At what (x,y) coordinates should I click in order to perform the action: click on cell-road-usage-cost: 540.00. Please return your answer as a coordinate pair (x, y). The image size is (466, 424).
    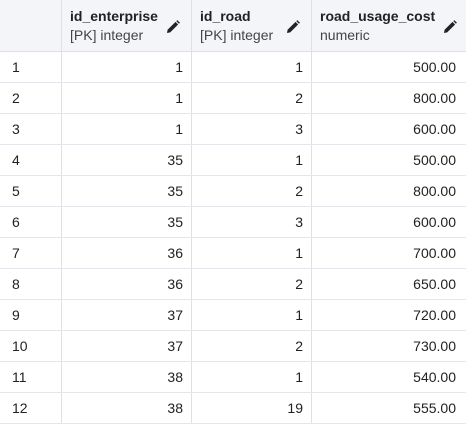
    Looking at the image, I should click on (434, 377).